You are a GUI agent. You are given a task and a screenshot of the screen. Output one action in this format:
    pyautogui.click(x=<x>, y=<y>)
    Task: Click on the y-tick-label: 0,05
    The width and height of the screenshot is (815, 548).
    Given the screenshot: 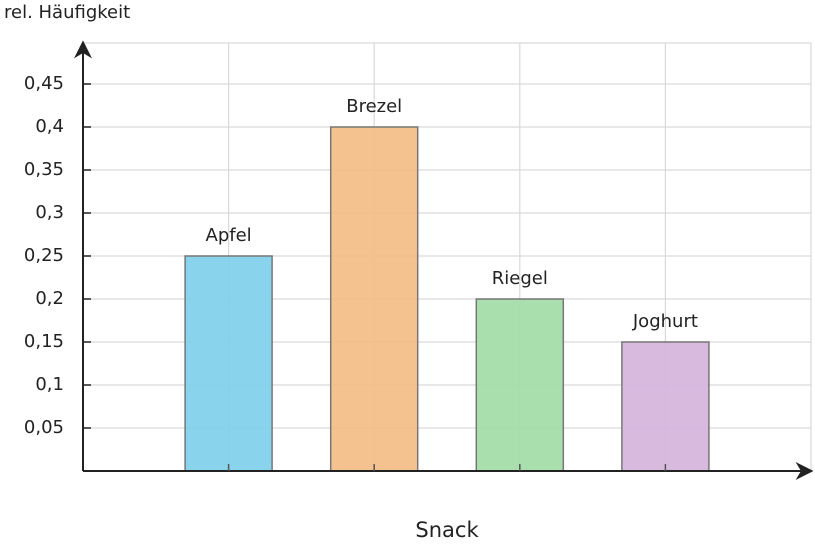 What is the action you would take?
    pyautogui.click(x=44, y=427)
    